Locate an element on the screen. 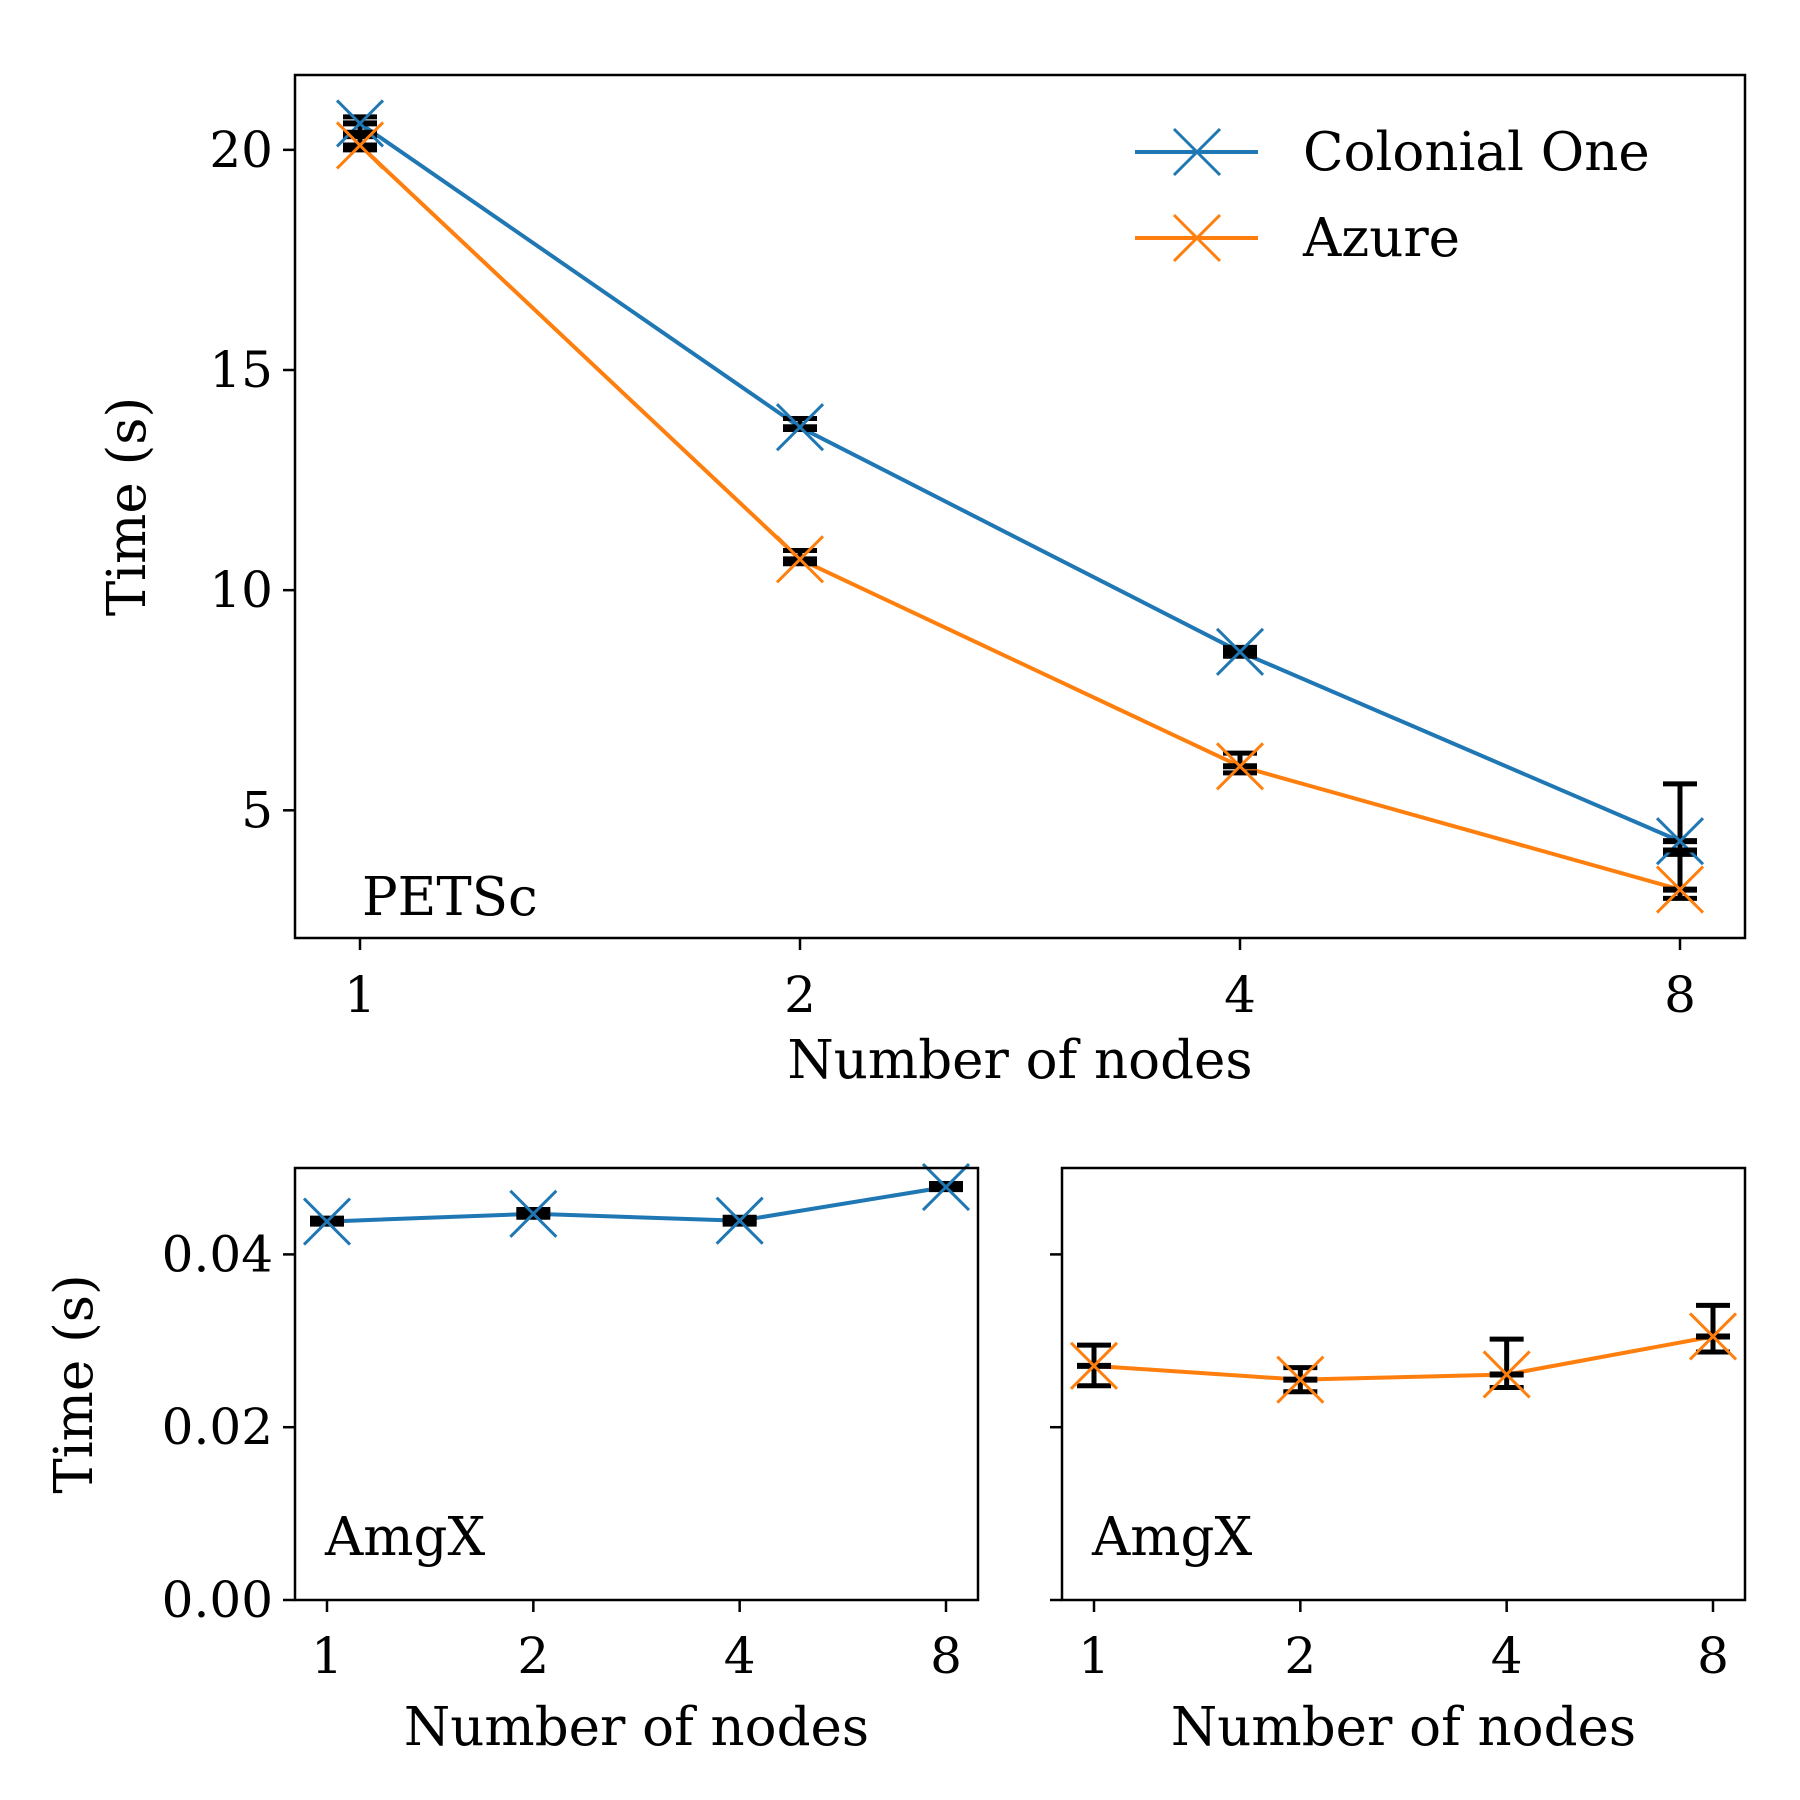 The image size is (1800, 1800). y-tick-label: 15 is located at coordinates (241, 370).